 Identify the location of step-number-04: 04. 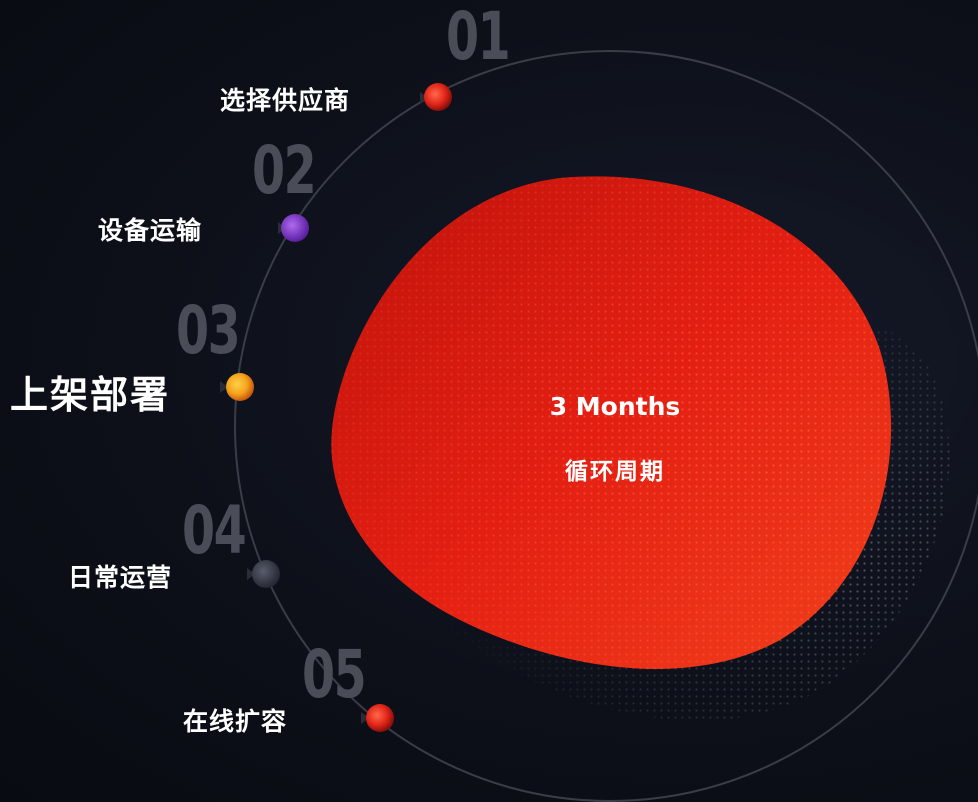
(214, 530).